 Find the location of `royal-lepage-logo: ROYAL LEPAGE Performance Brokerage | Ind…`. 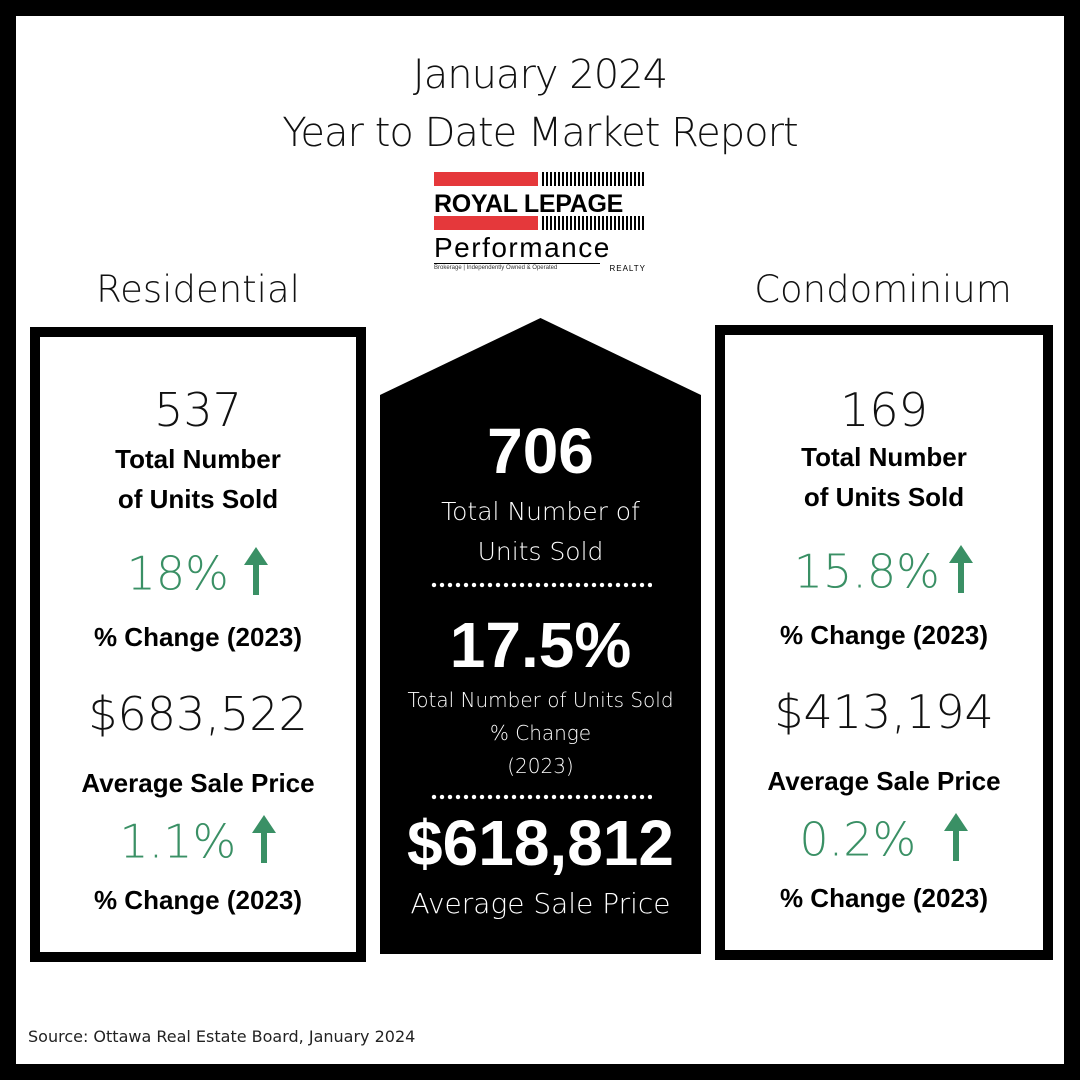

royal-lepage-logo: ROYAL LEPAGE Performance Brokerage | Ind… is located at coordinates (540, 226).